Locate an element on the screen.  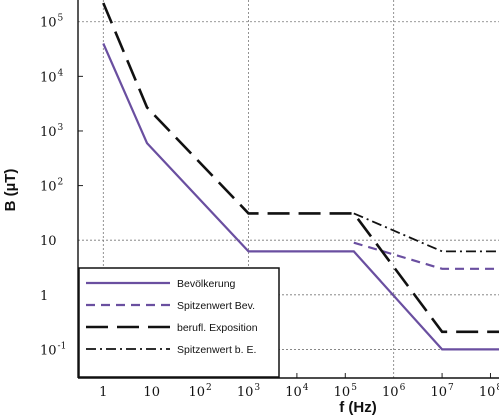
legend-label-2: Spitzenwert Bev. is located at coordinates (216, 306).